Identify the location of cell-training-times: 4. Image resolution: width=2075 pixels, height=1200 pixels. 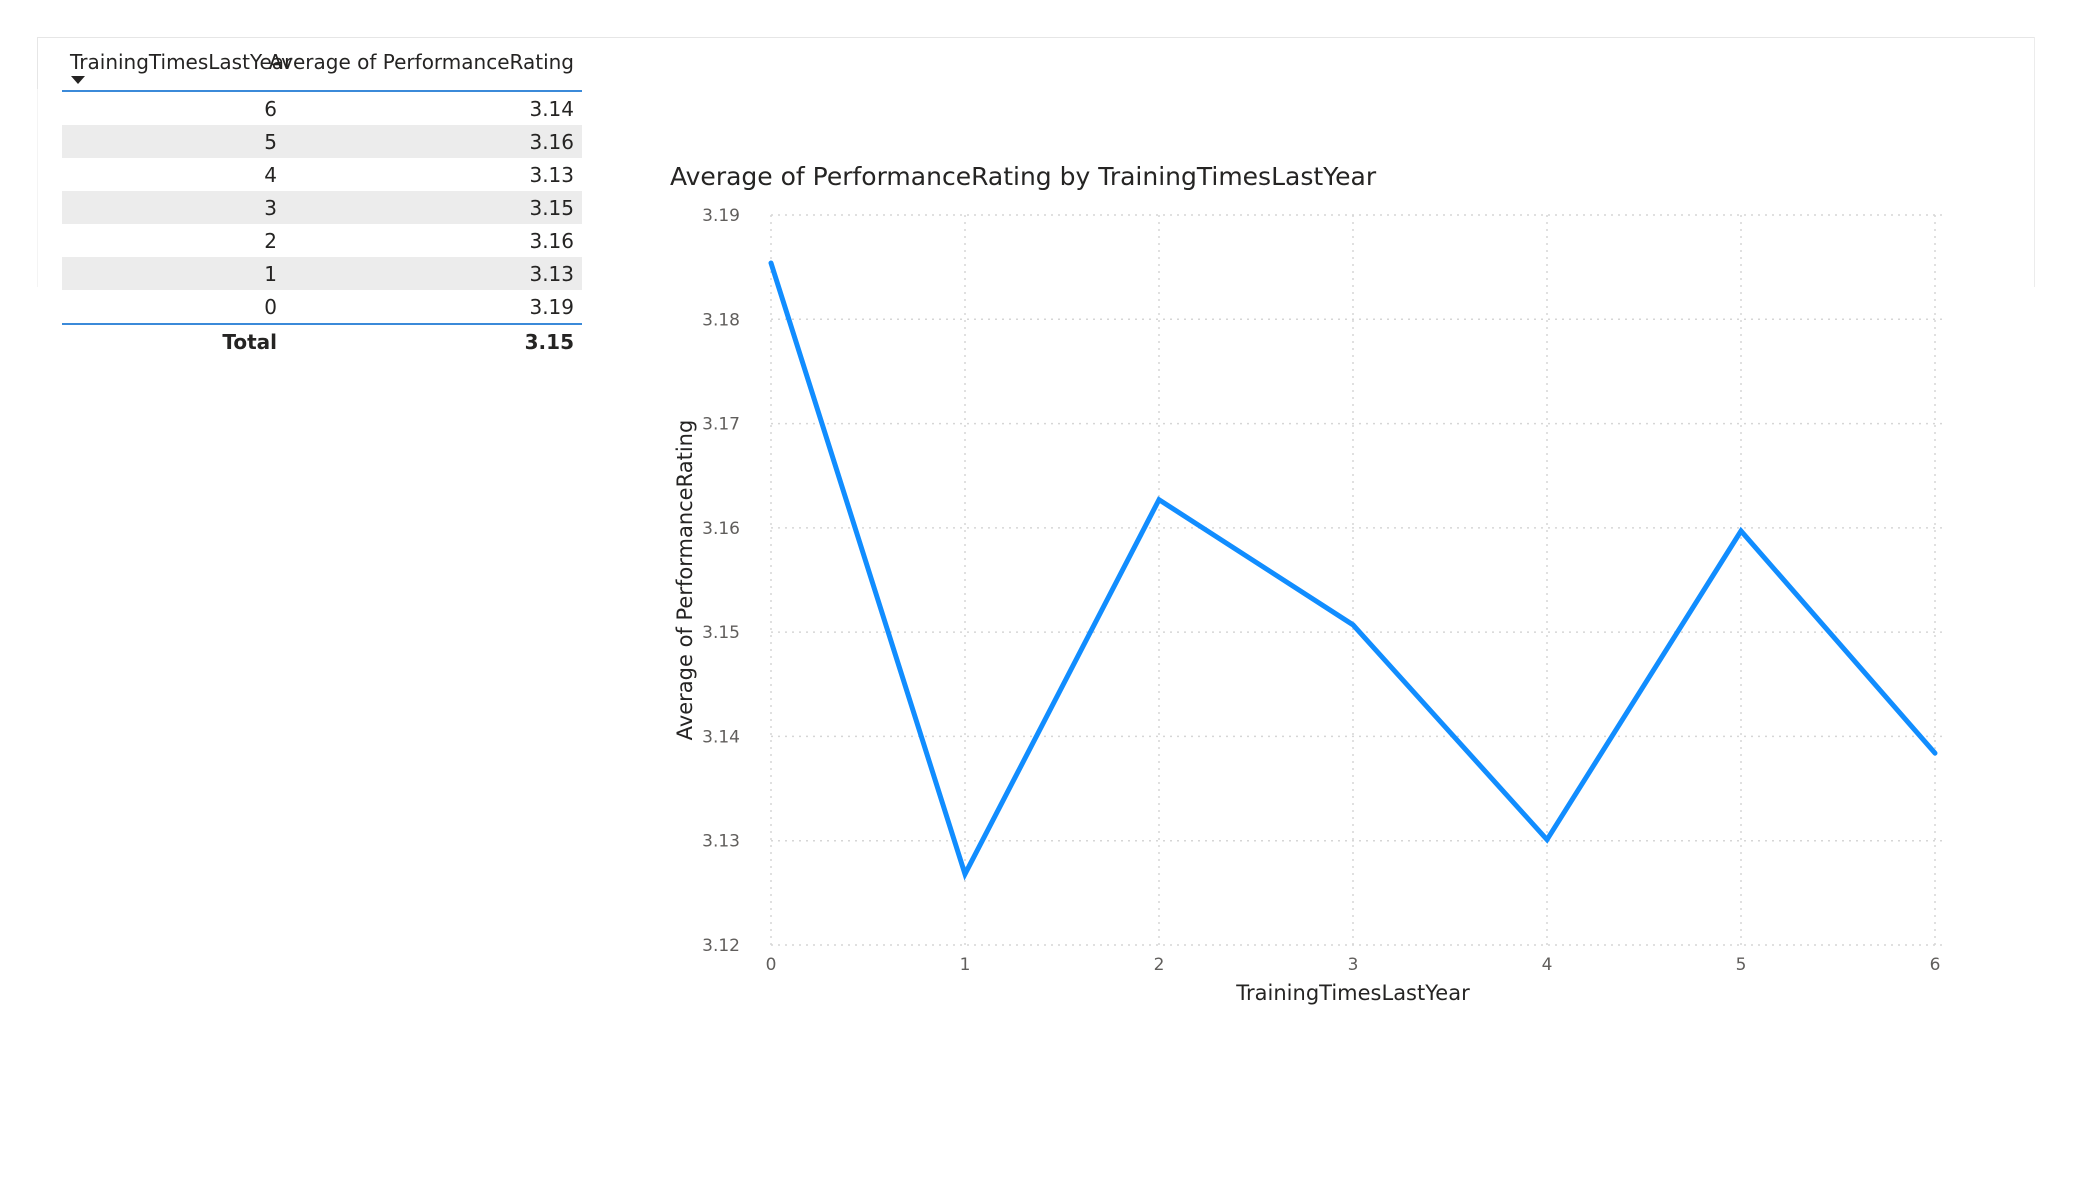
(270, 175).